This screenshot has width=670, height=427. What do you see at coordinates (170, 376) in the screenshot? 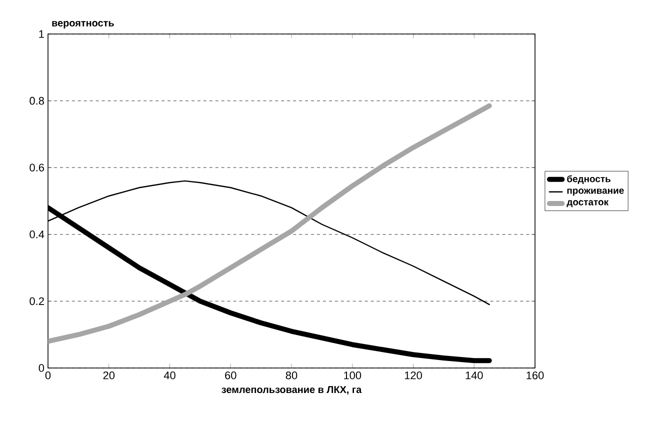
I see `x-tick-label: 40` at bounding box center [170, 376].